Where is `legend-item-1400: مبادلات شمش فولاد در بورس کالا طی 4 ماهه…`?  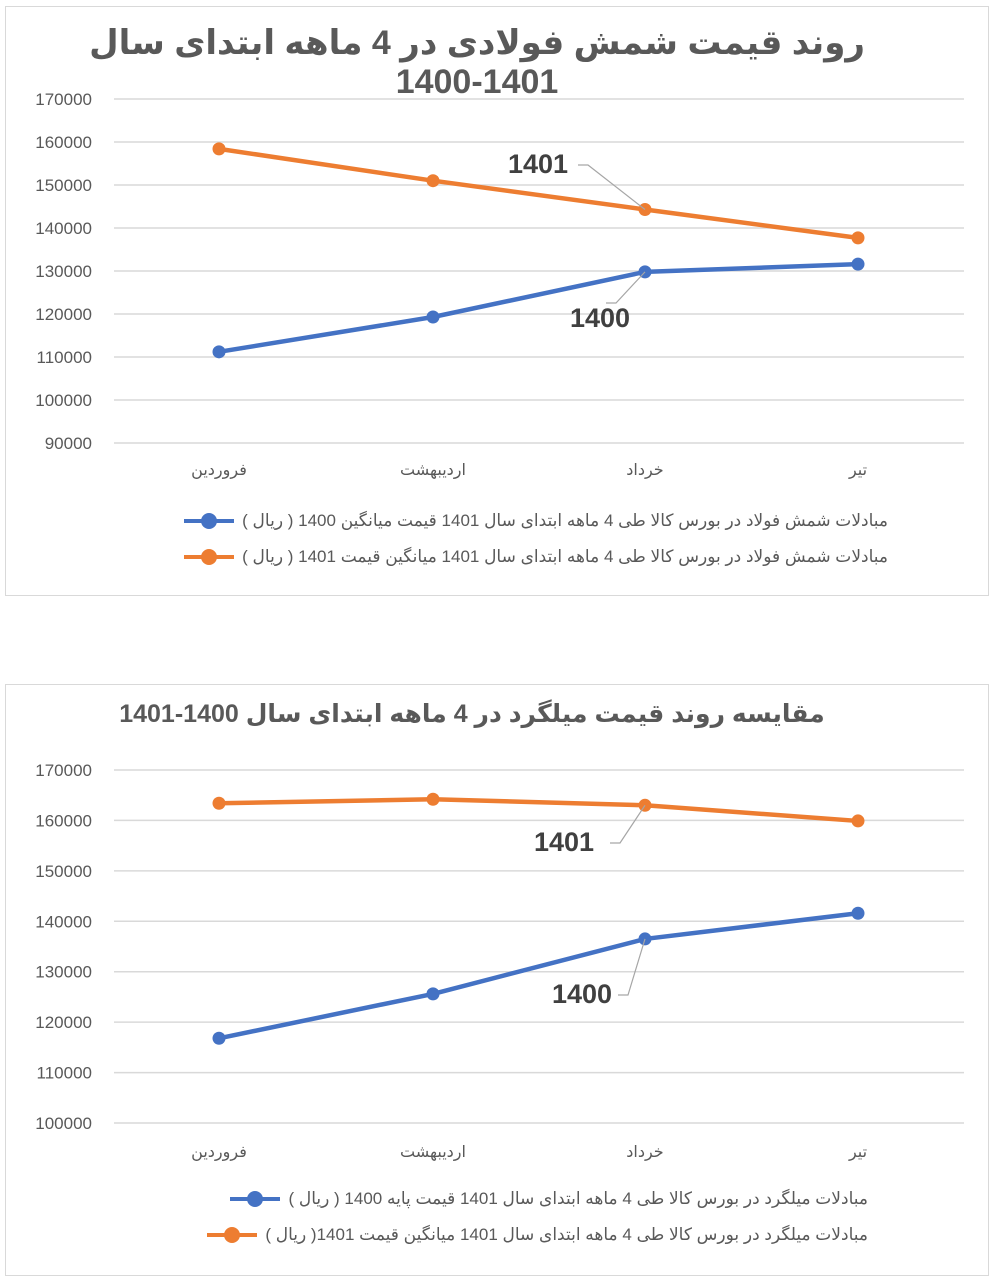 legend-item-1400: مبادلات شمش فولاد در بورس کالا طی 4 ماهه… is located at coordinates (536, 521).